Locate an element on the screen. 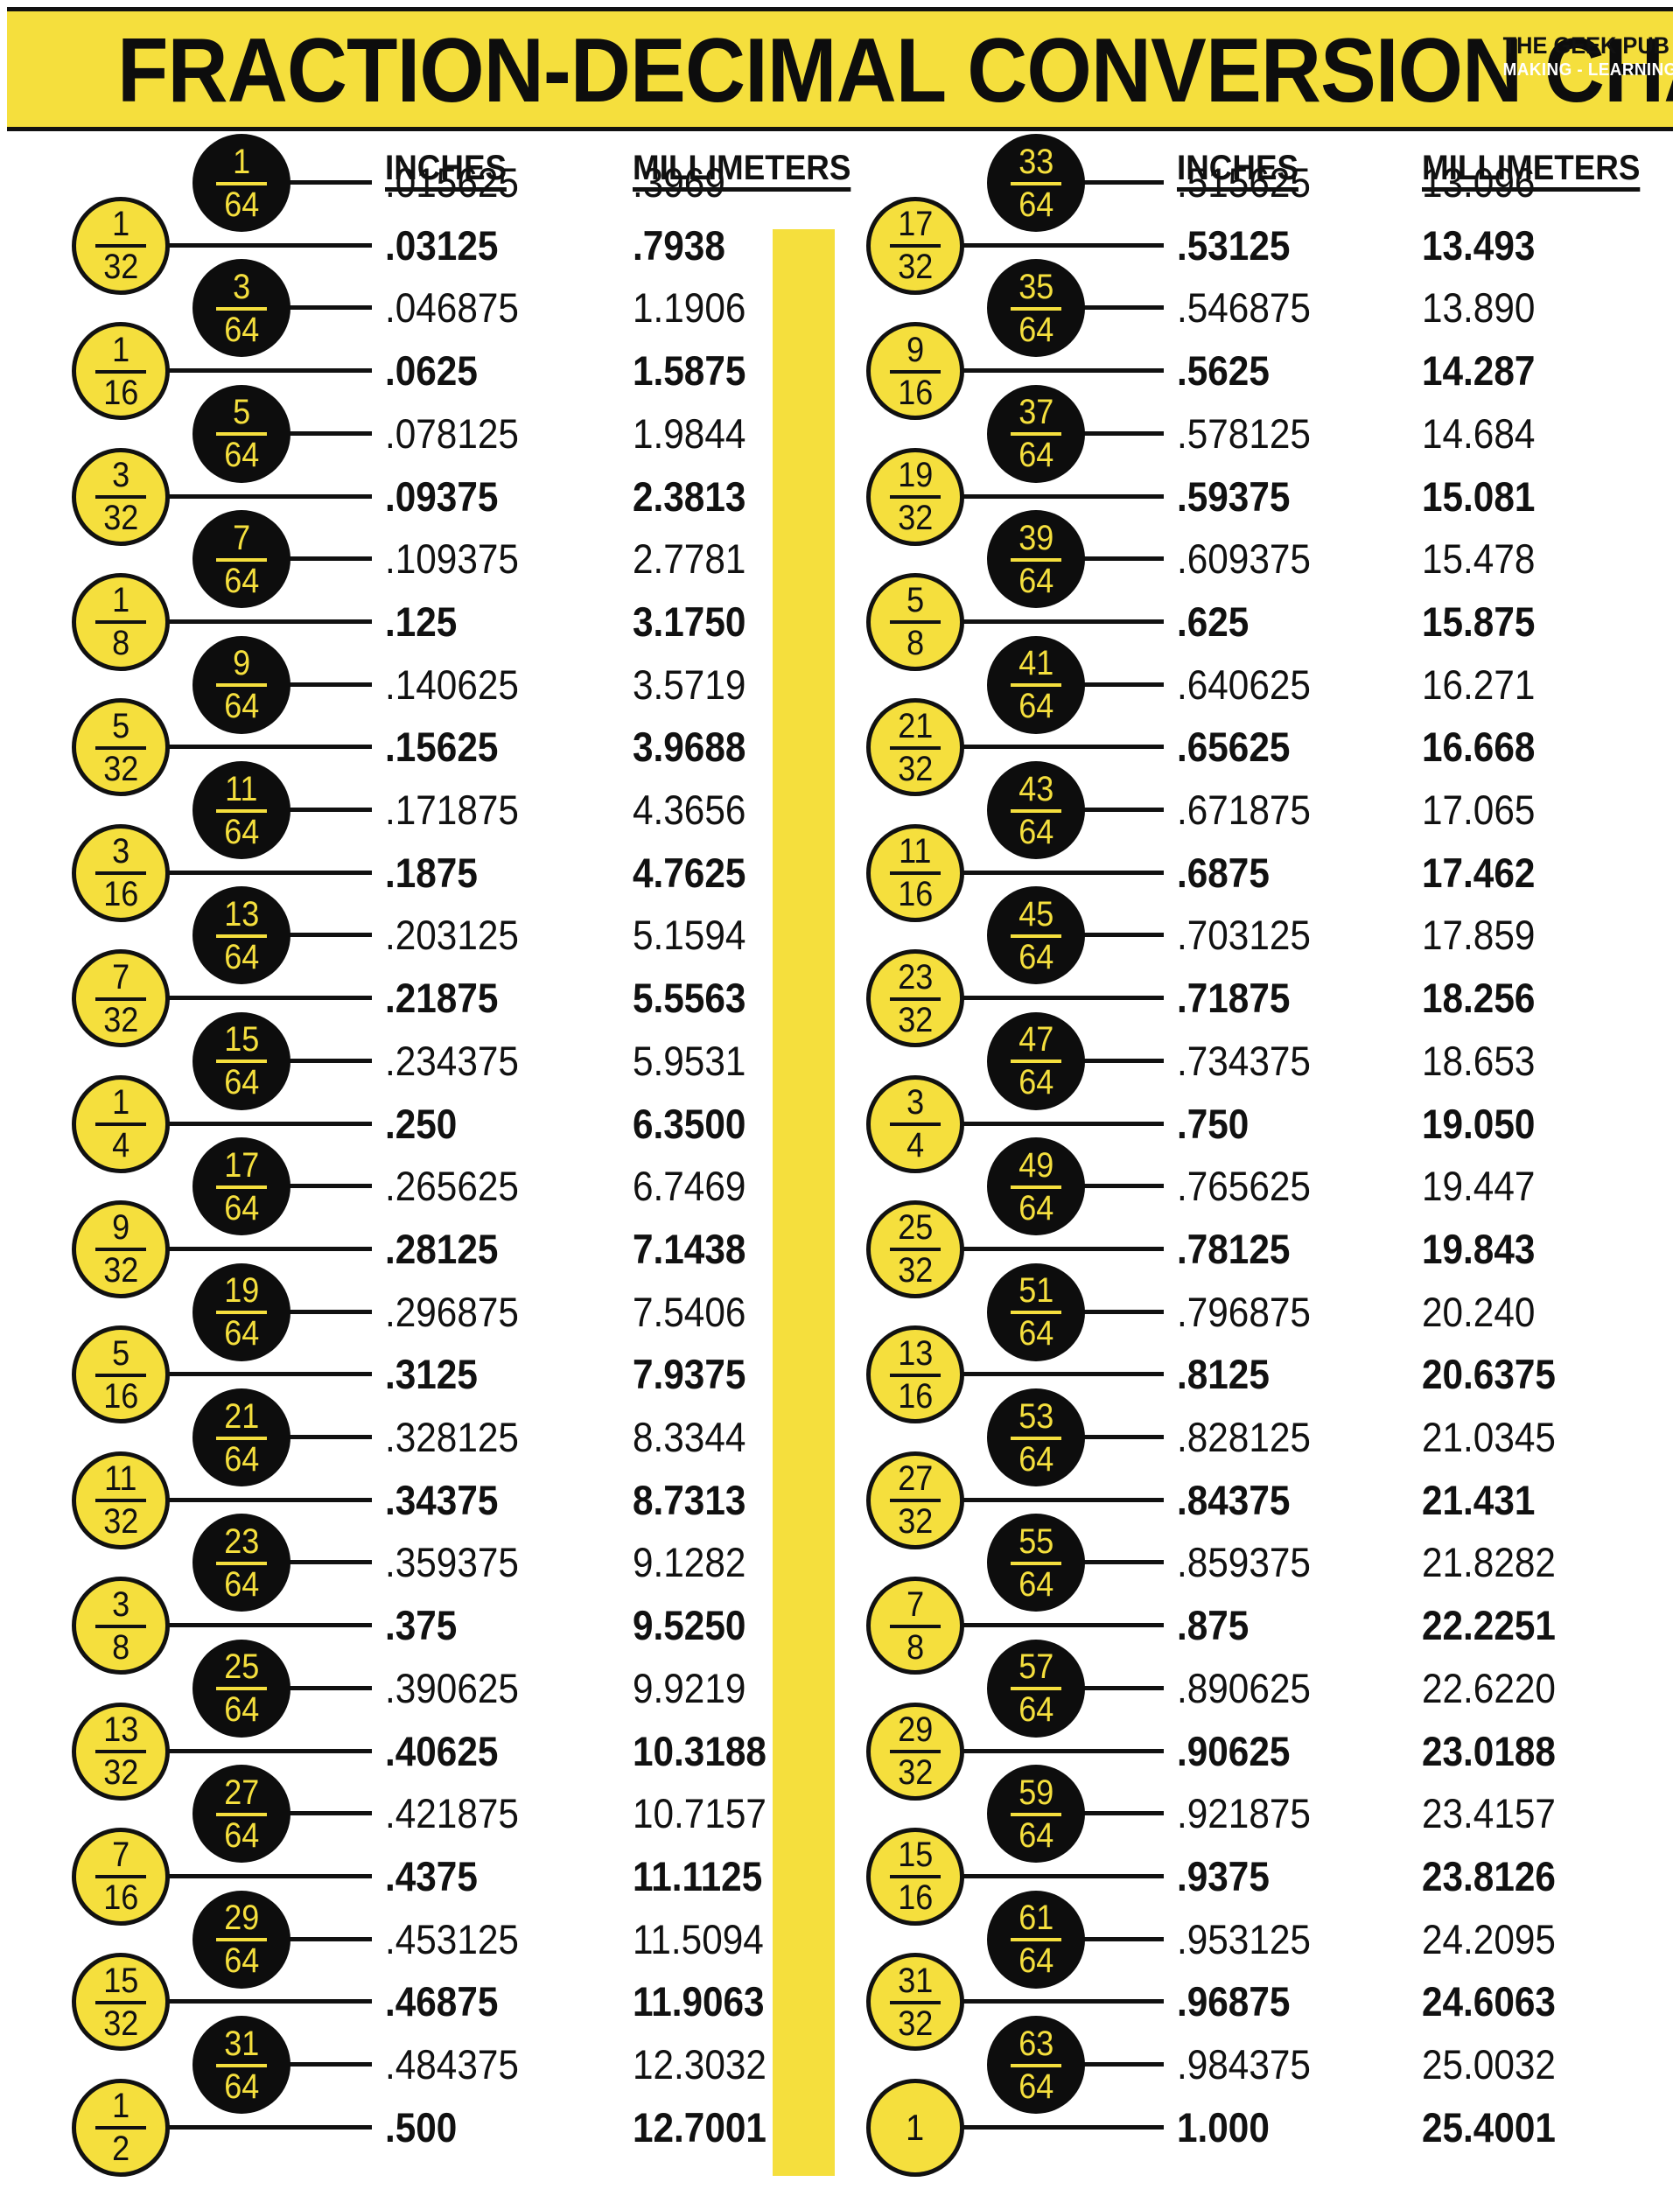 The height and width of the screenshot is (2196, 1680). fraction-numerator: 49 is located at coordinates (1036, 1165).